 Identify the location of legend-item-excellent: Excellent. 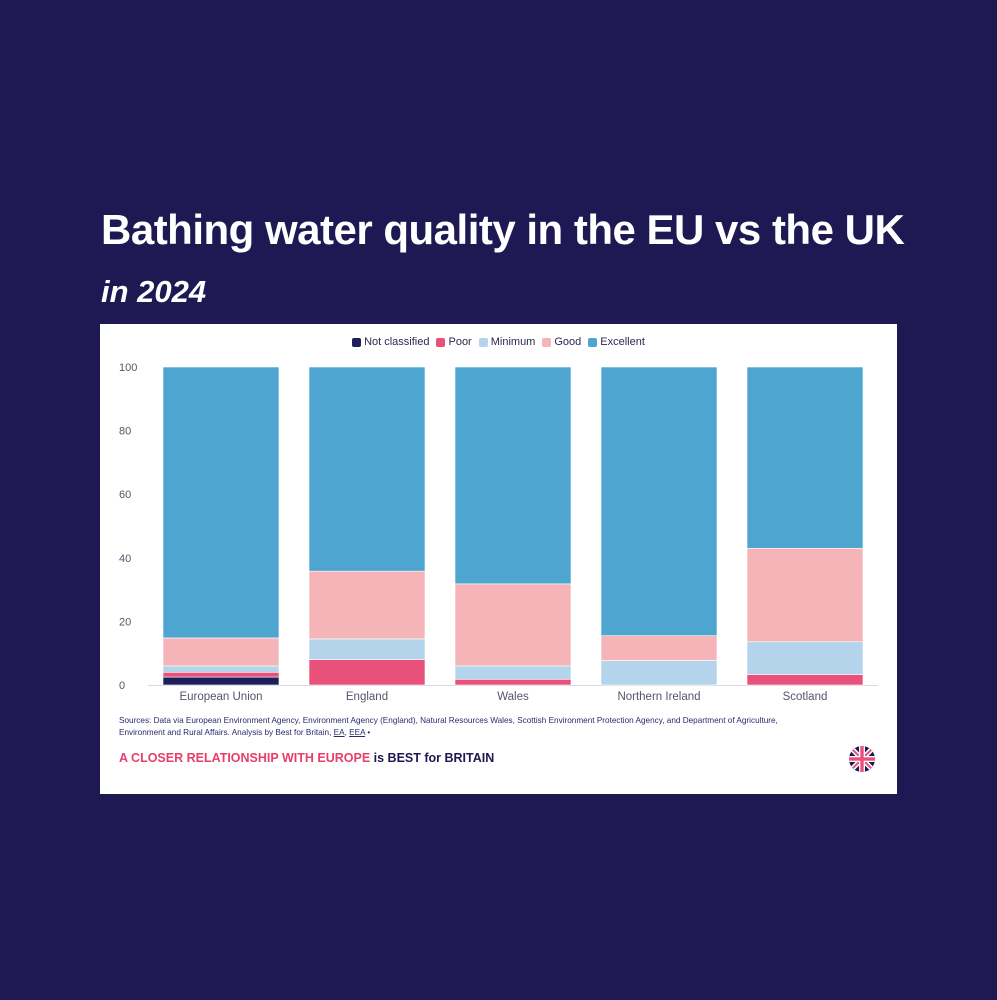
(616, 342).